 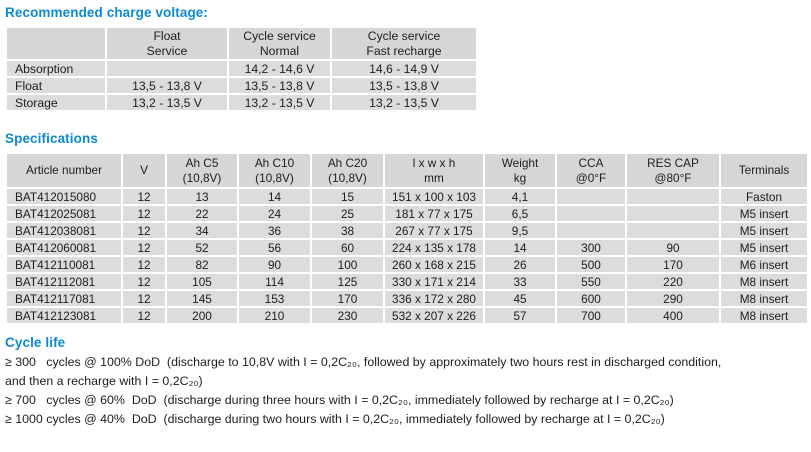 What do you see at coordinates (591, 264) in the screenshot?
I see `table-cell: 500` at bounding box center [591, 264].